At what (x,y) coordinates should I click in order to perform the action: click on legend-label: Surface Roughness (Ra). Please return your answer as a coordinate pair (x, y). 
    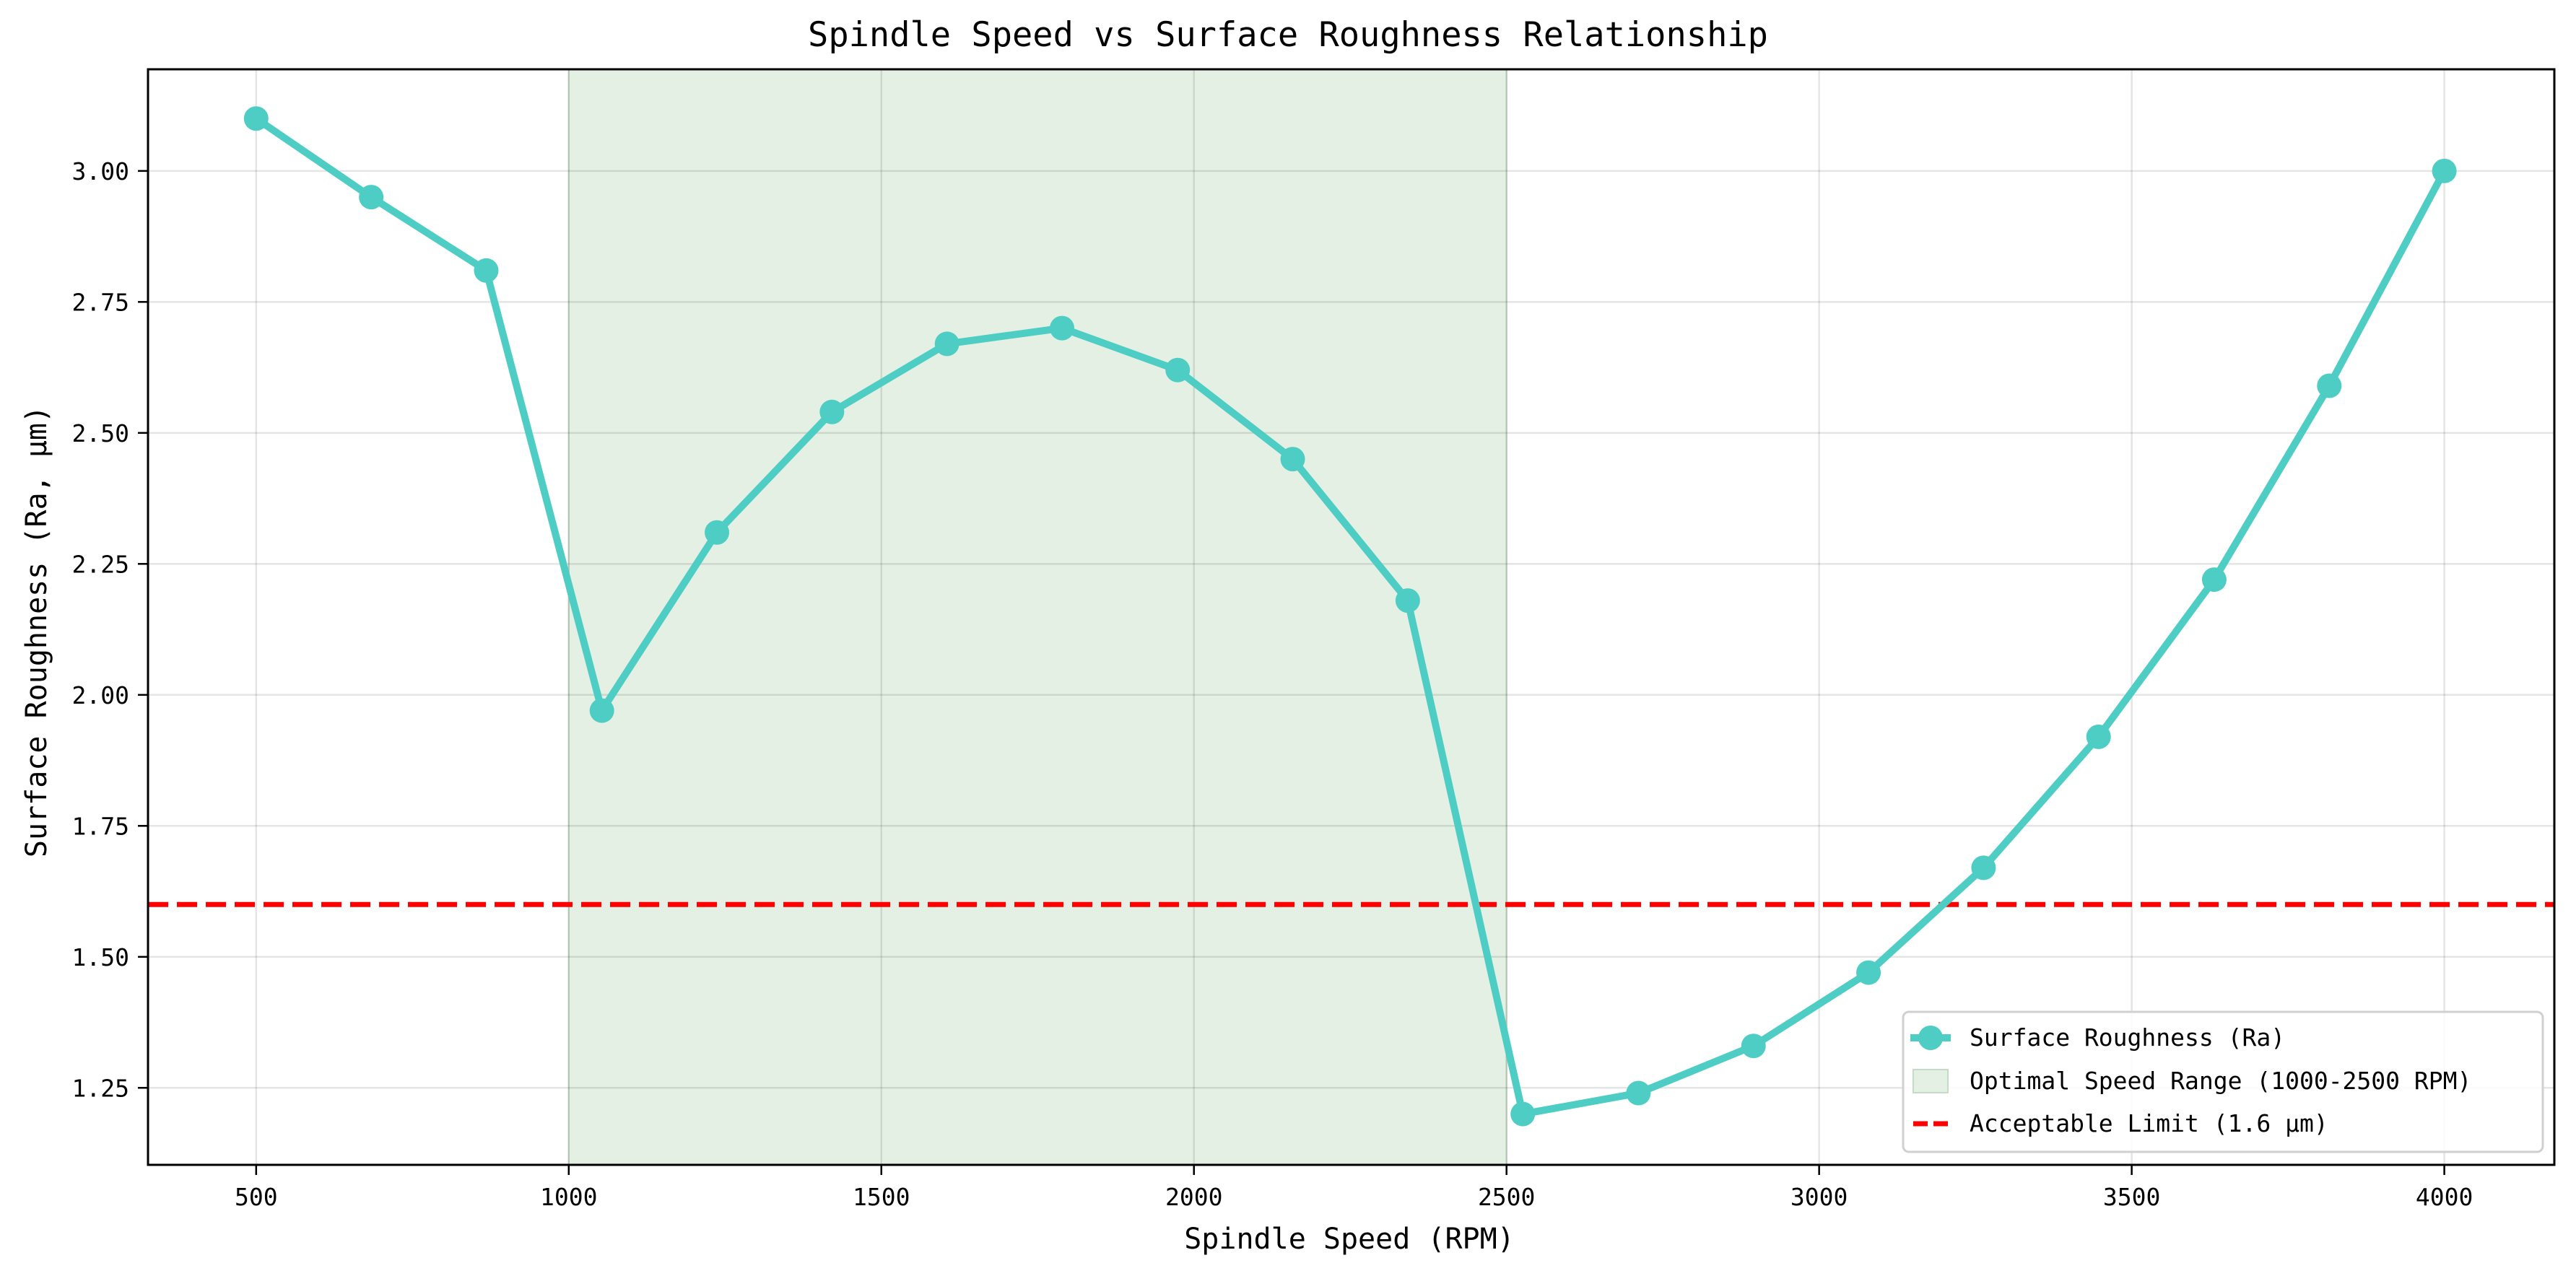
    Looking at the image, I should click on (2127, 1037).